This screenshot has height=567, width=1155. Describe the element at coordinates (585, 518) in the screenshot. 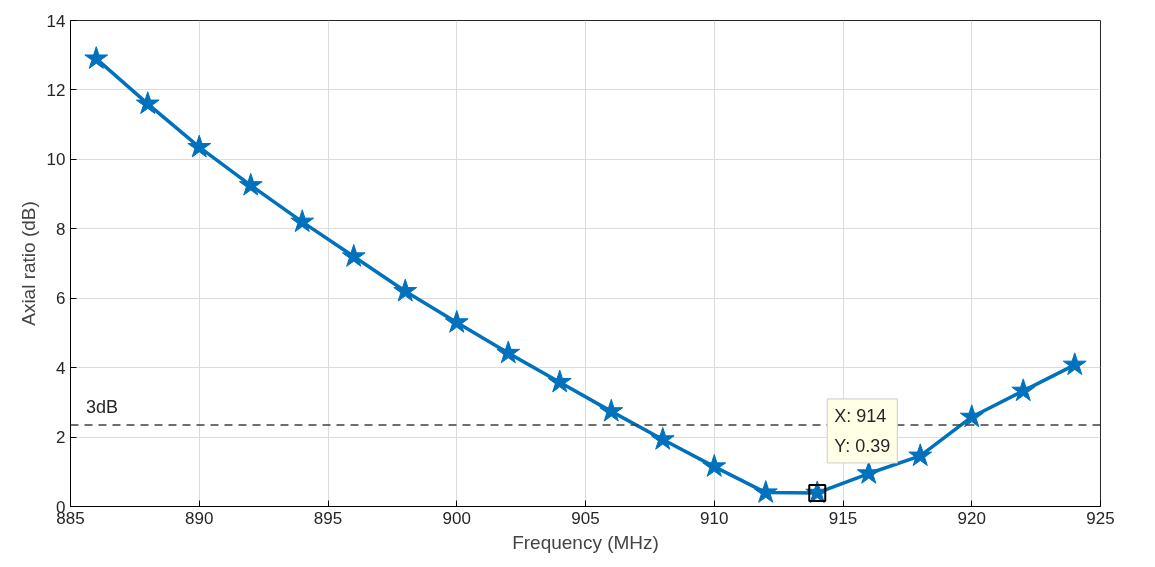

I see `x-tick-label: 905` at that location.